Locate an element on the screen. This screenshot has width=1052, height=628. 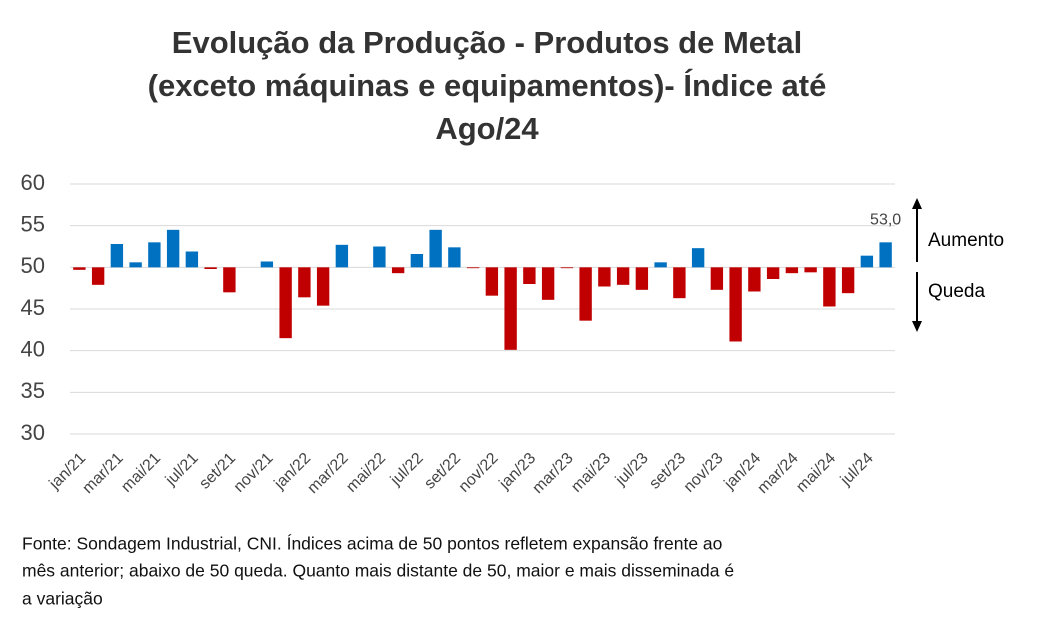
y-tick-label: 35 is located at coordinates (33, 390).